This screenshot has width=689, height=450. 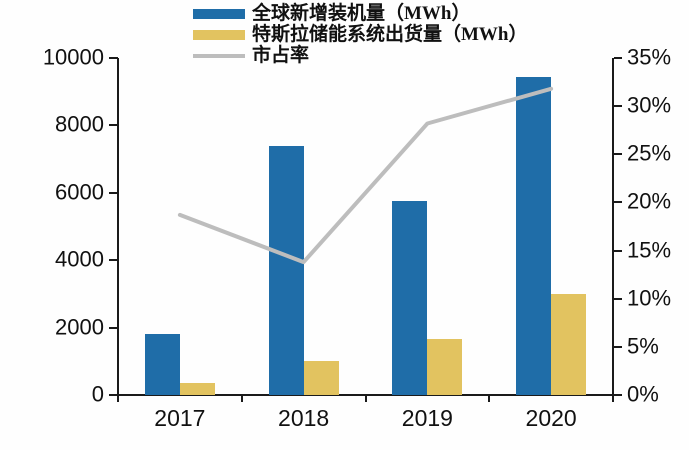 I want to click on legend-swatch-blue-bar-icon, so click(x=219, y=13).